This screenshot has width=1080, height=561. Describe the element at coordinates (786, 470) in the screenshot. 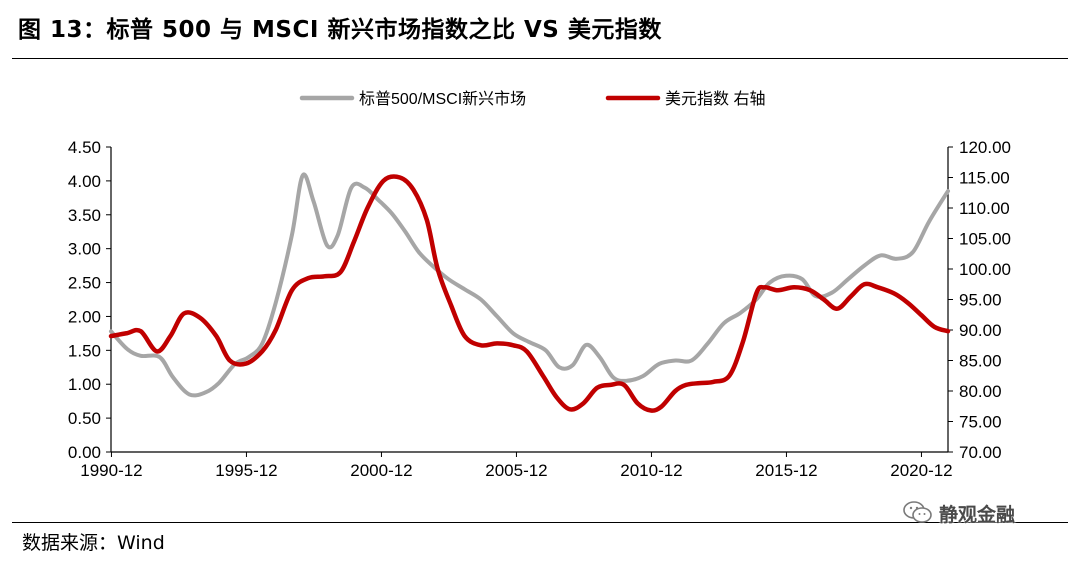

I see `x-tick-label: 2015-12` at that location.